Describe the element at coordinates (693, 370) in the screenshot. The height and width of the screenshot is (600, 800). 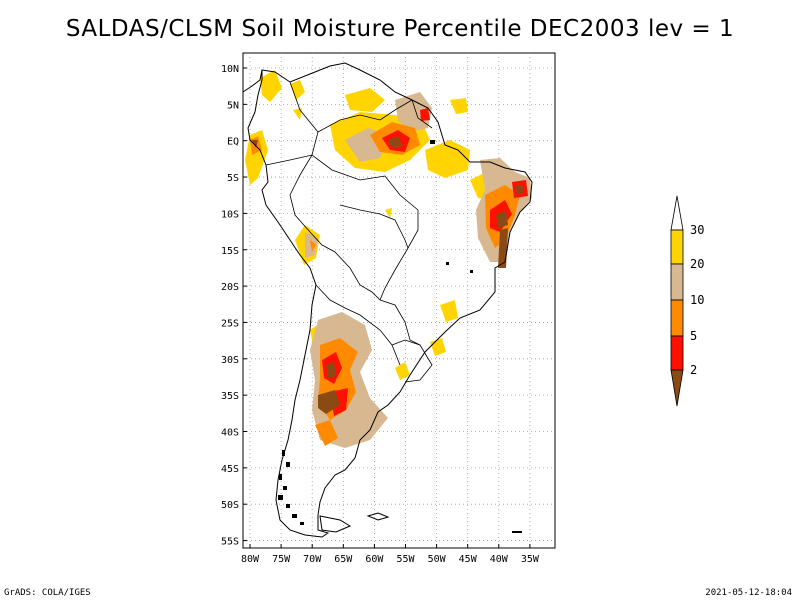
I see `legend-label-2: 2` at that location.